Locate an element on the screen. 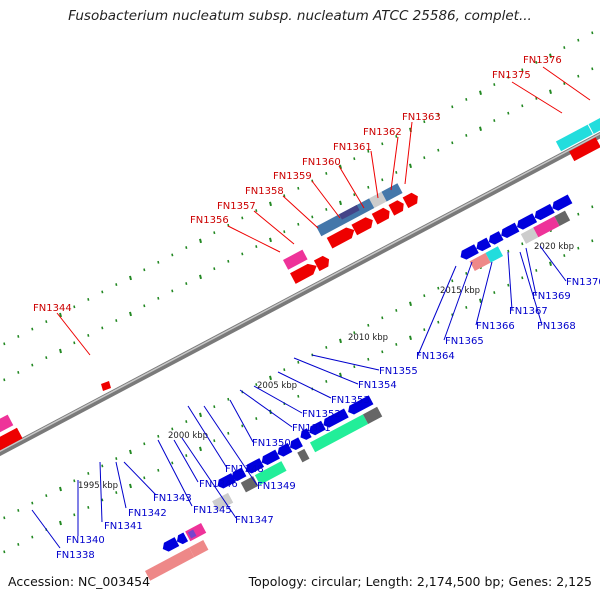 The height and width of the screenshot is (600, 600). gene-label-fn1376: FN1376 is located at coordinates (542, 60).